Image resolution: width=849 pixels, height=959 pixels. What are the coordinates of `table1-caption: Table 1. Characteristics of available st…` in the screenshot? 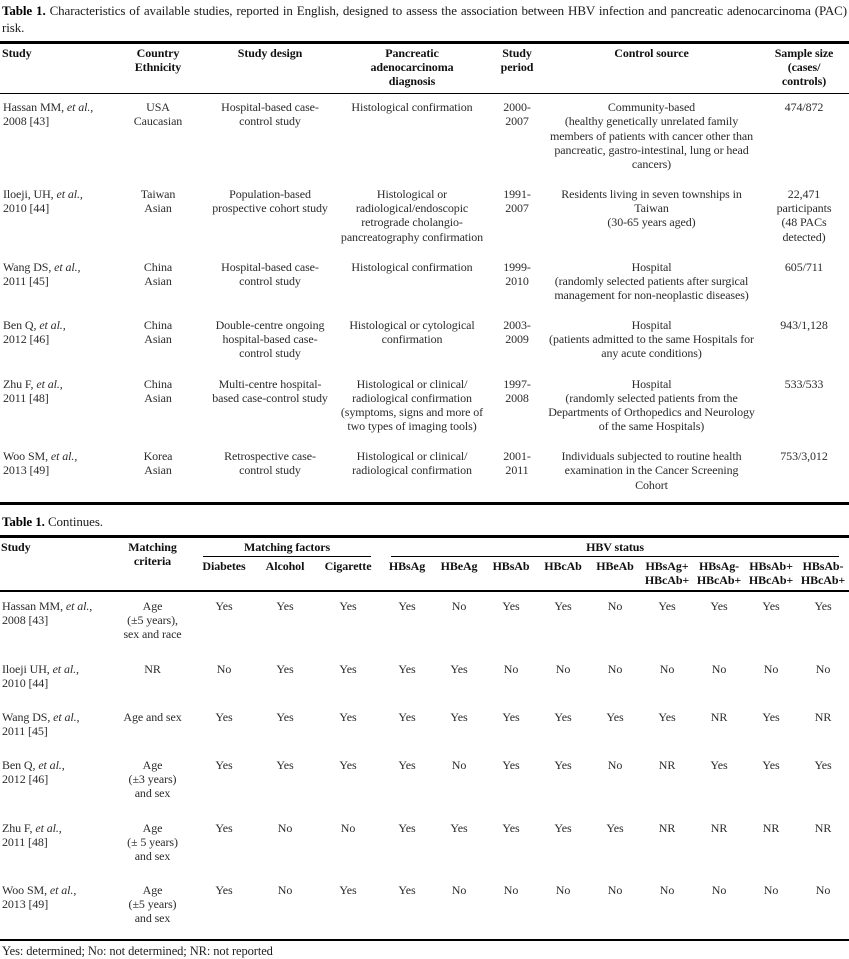 It's located at (424, 20).